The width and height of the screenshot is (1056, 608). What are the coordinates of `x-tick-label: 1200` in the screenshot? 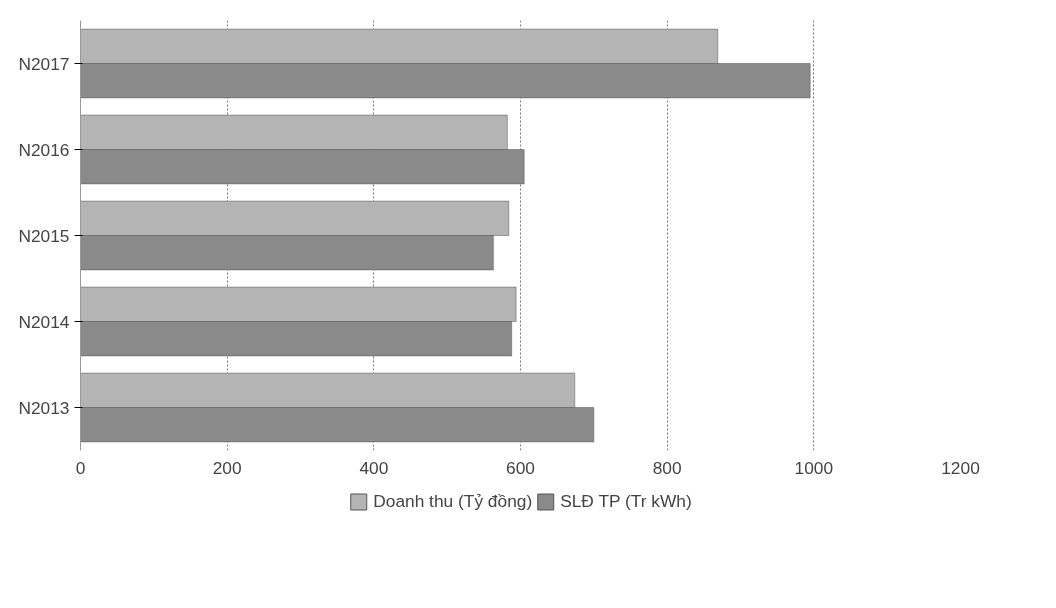 It's located at (960, 467).